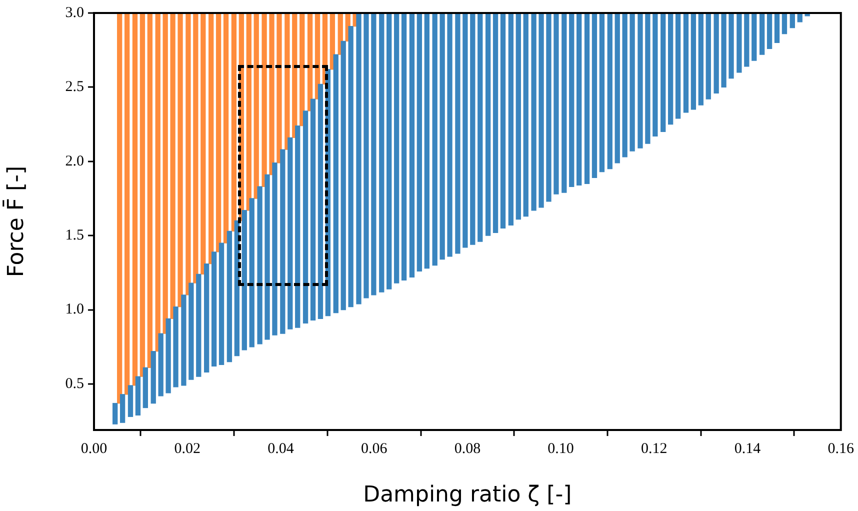 The image size is (858, 511). I want to click on x-tick-label: 0.16, so click(841, 448).